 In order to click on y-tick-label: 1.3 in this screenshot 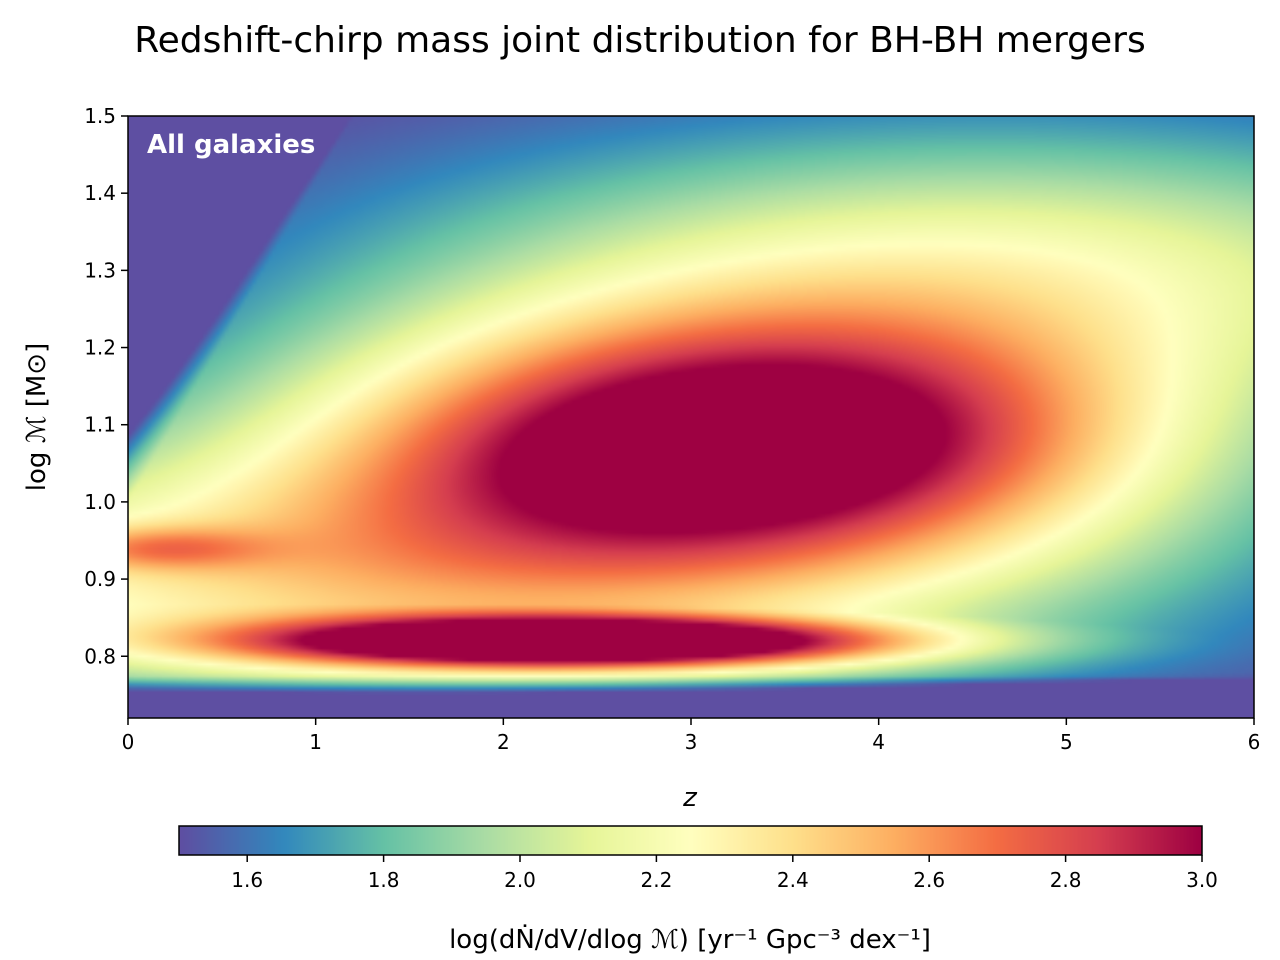, I will do `click(100, 270)`.